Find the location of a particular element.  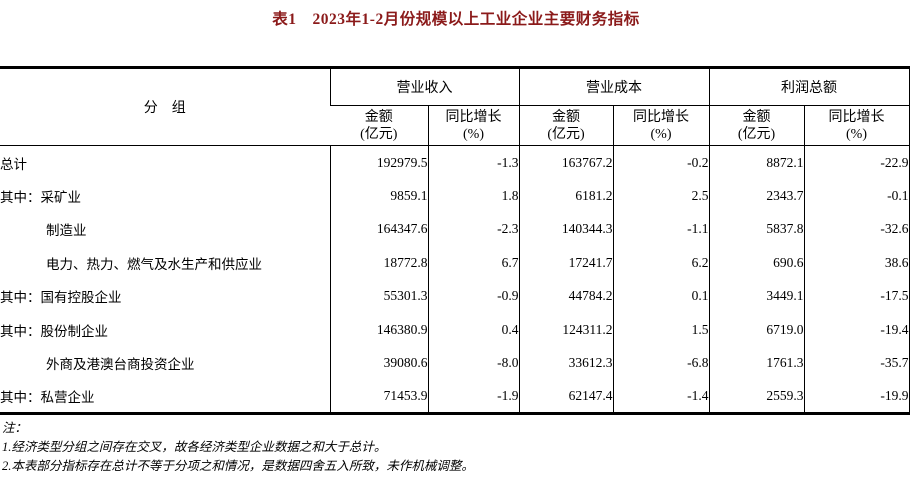

row-label-cell: 其中：国有控股企业 is located at coordinates (165, 297).